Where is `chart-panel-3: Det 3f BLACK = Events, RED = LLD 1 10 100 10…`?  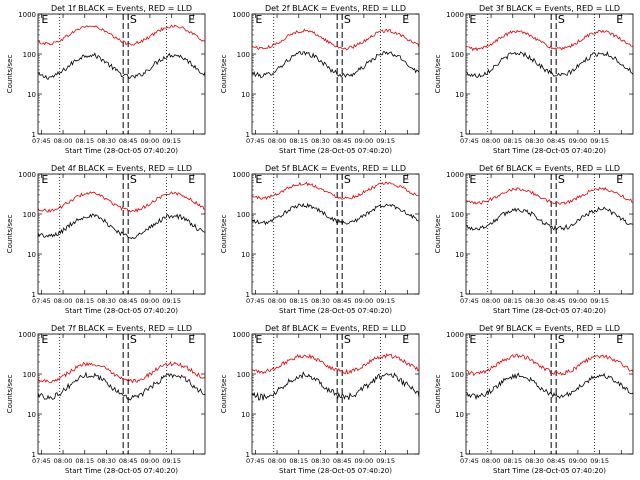
chart-panel-3: Det 3f BLACK = Events, RED = LLD 1 10 100 10… is located at coordinates (534, 79).